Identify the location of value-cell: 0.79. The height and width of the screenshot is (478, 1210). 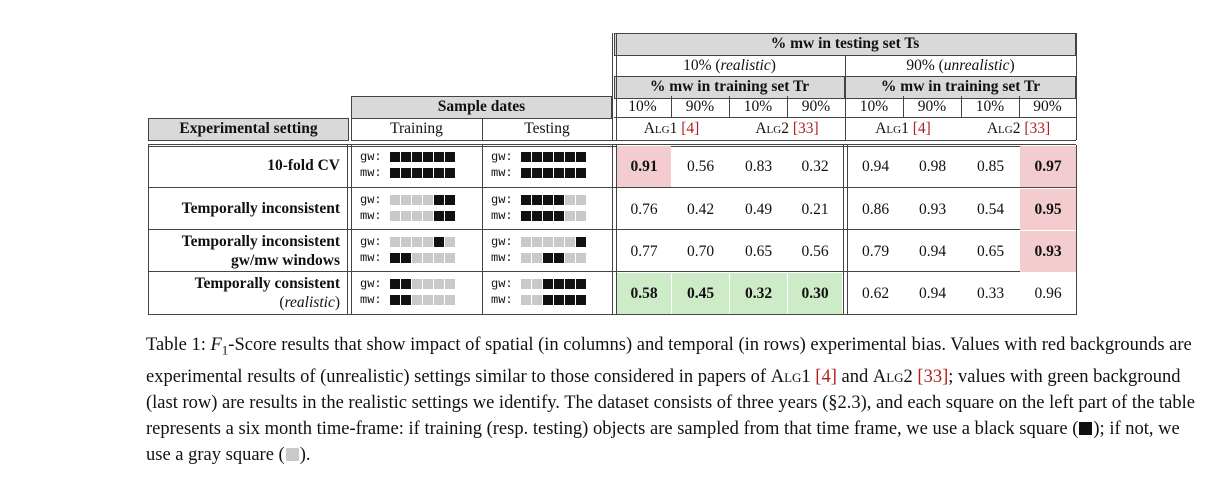
(875, 251).